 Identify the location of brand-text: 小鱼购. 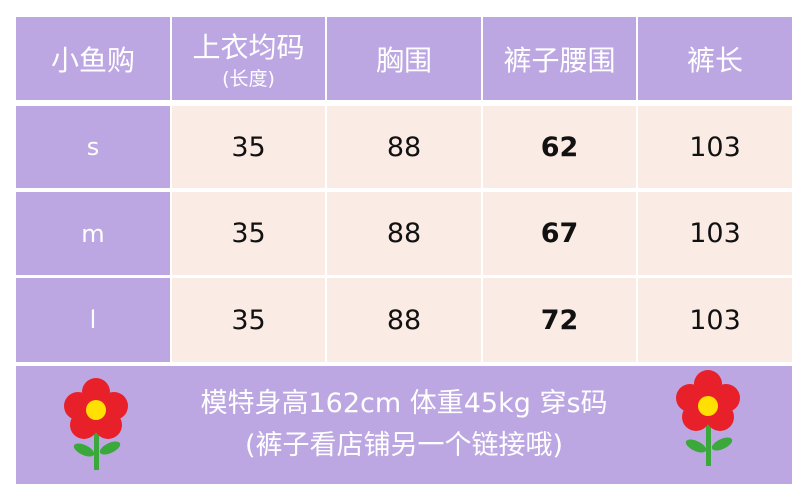
(92, 60).